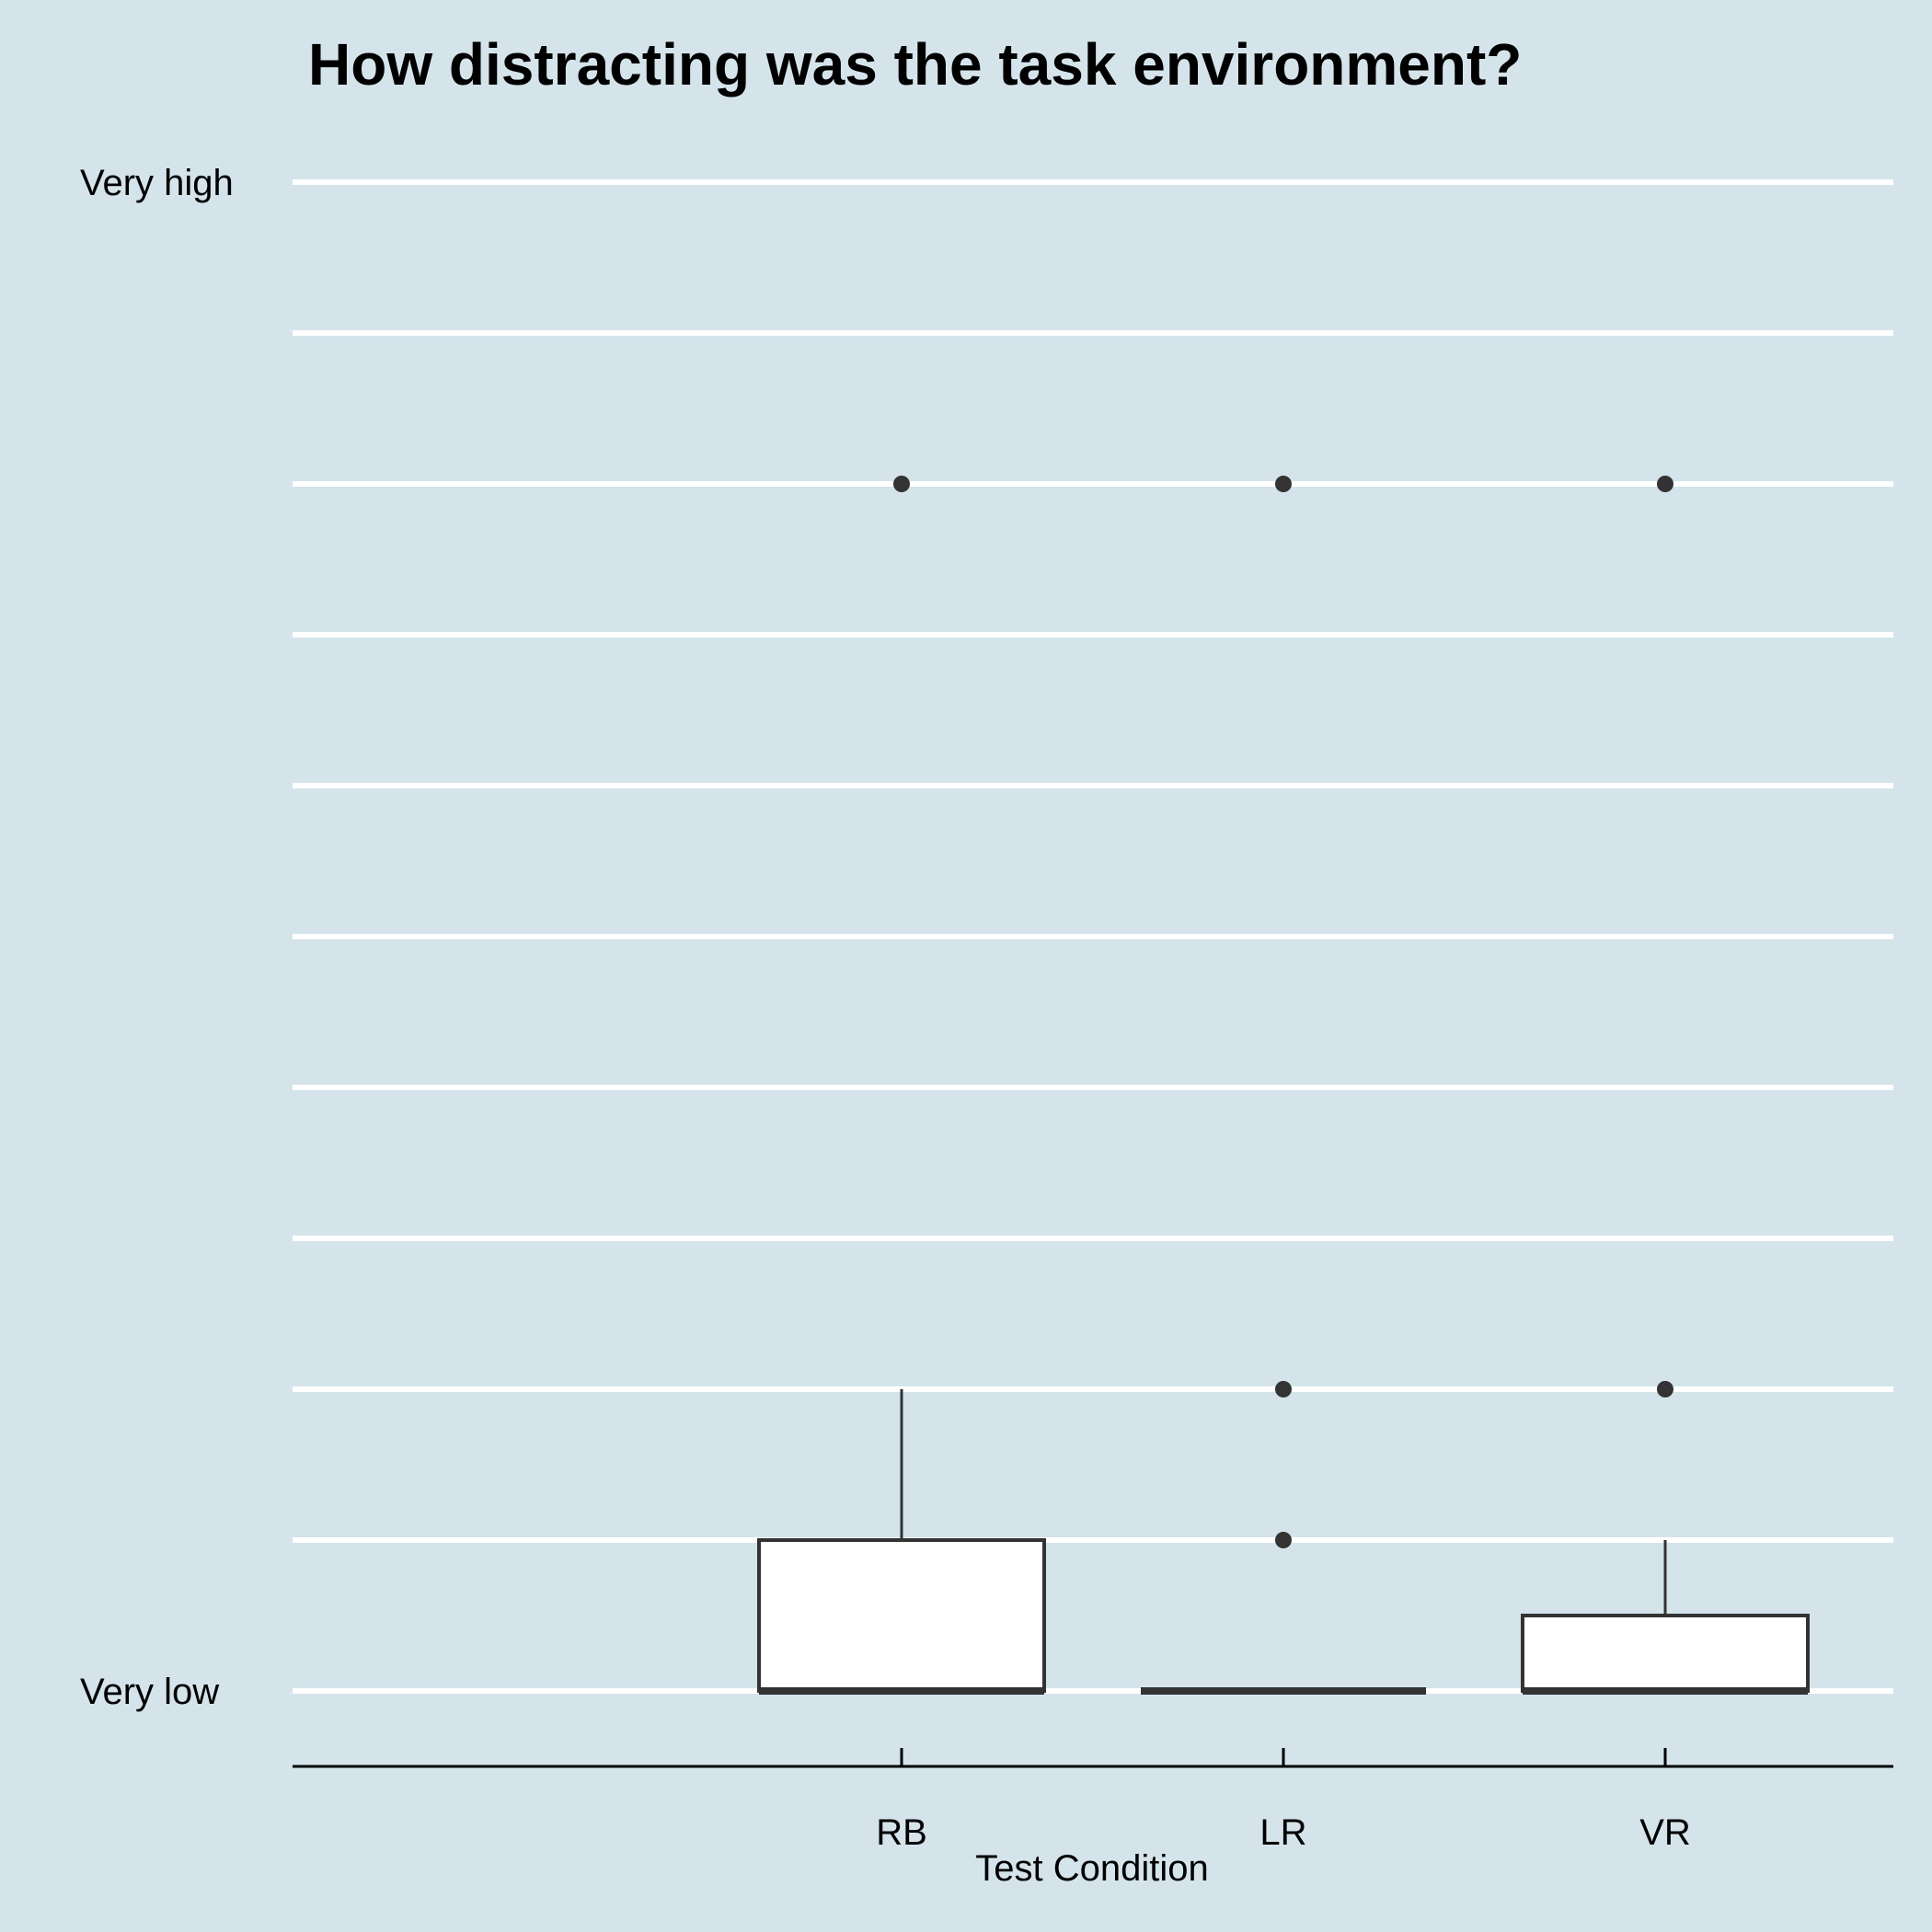  I want to click on boxplot-vr, so click(1665, 1085).